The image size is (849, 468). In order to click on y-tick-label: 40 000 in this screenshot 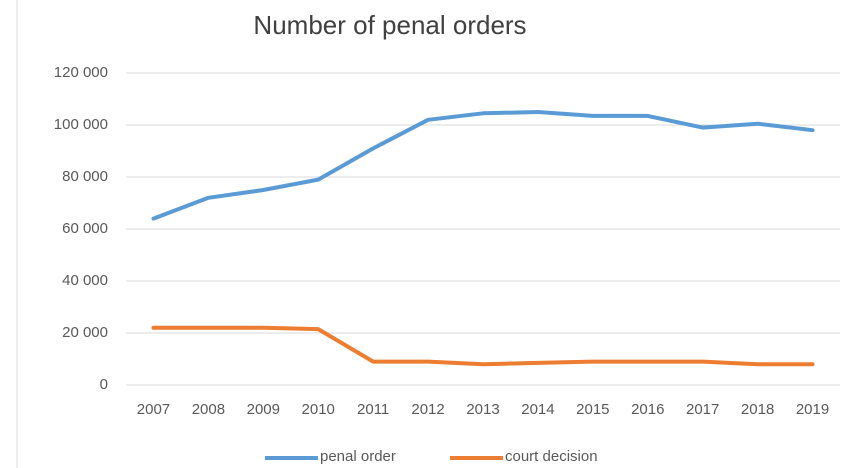, I will do `click(85, 280)`.